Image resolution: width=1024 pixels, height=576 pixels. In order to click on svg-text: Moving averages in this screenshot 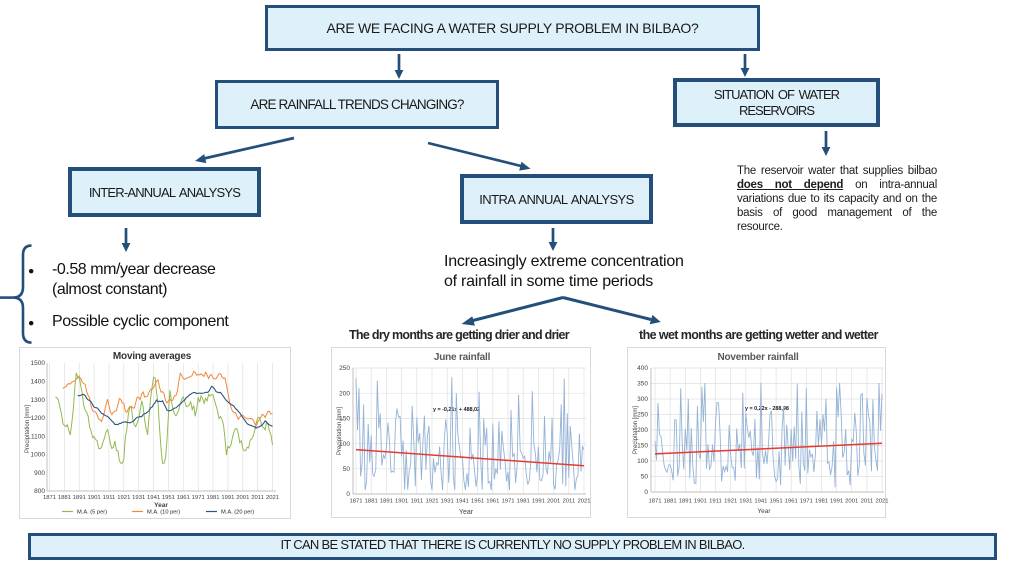, I will do `click(152, 356)`.